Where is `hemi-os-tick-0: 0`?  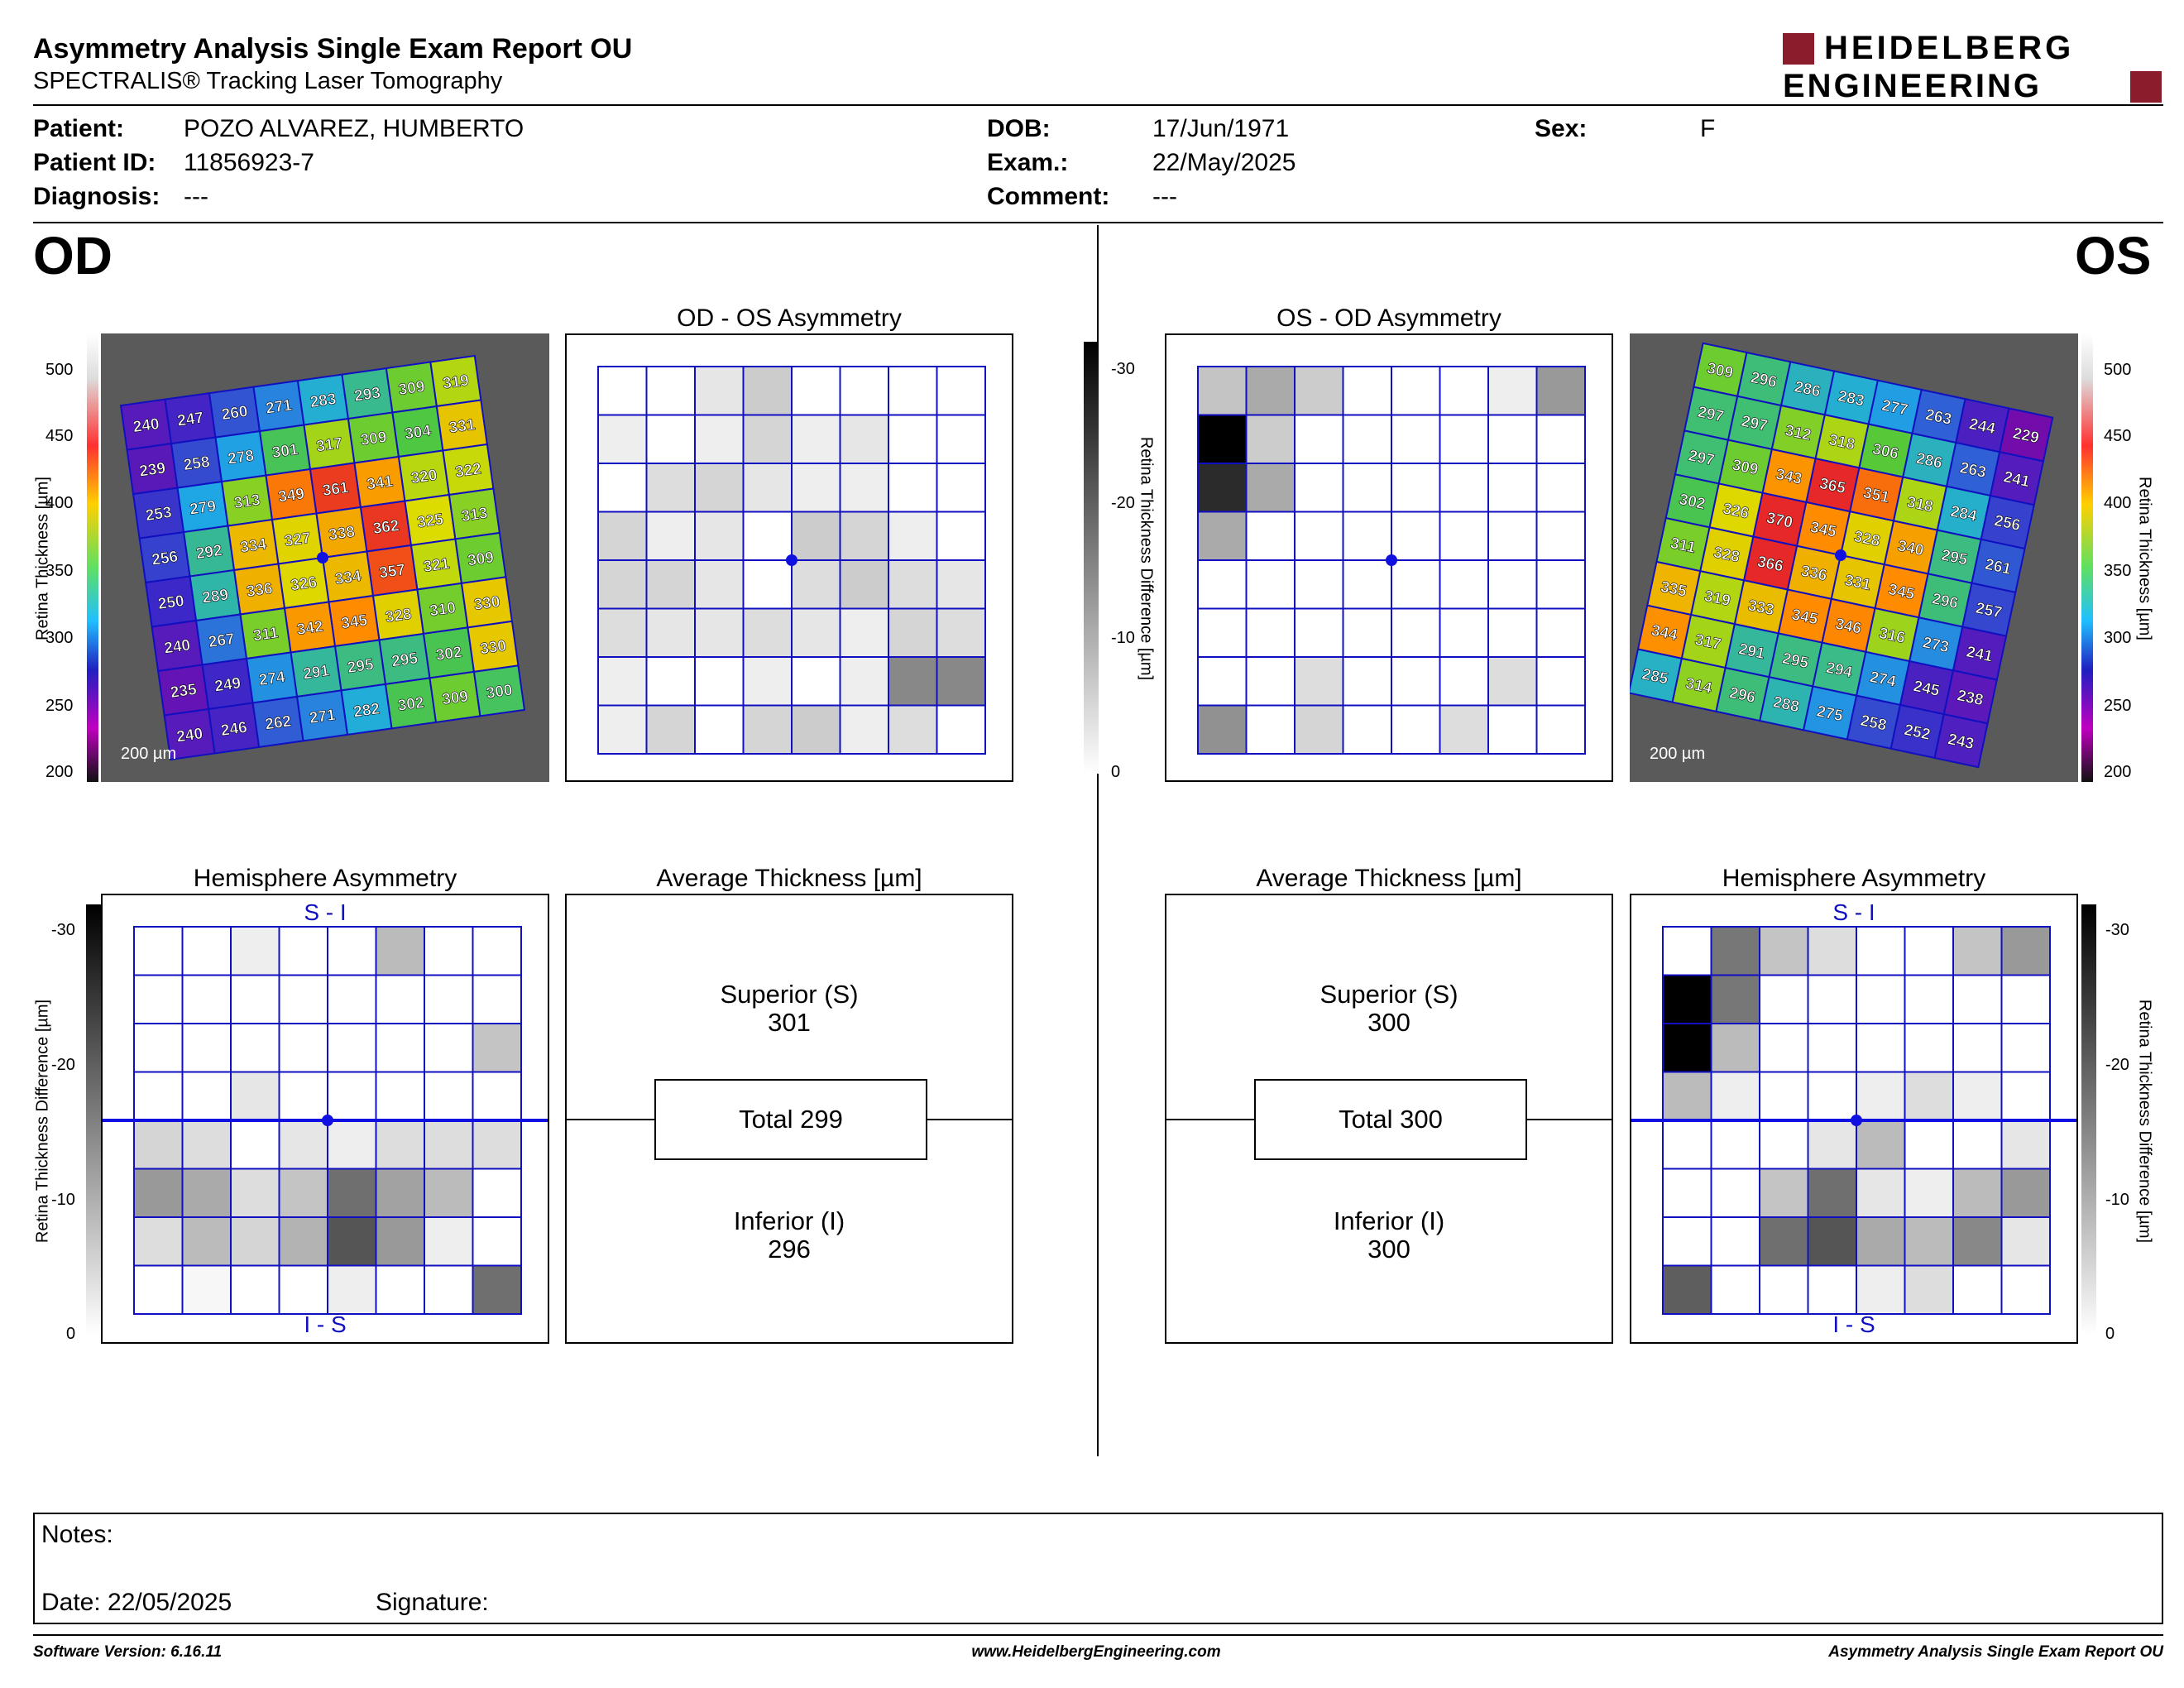 hemi-os-tick-0: 0 is located at coordinates (2110, 1334).